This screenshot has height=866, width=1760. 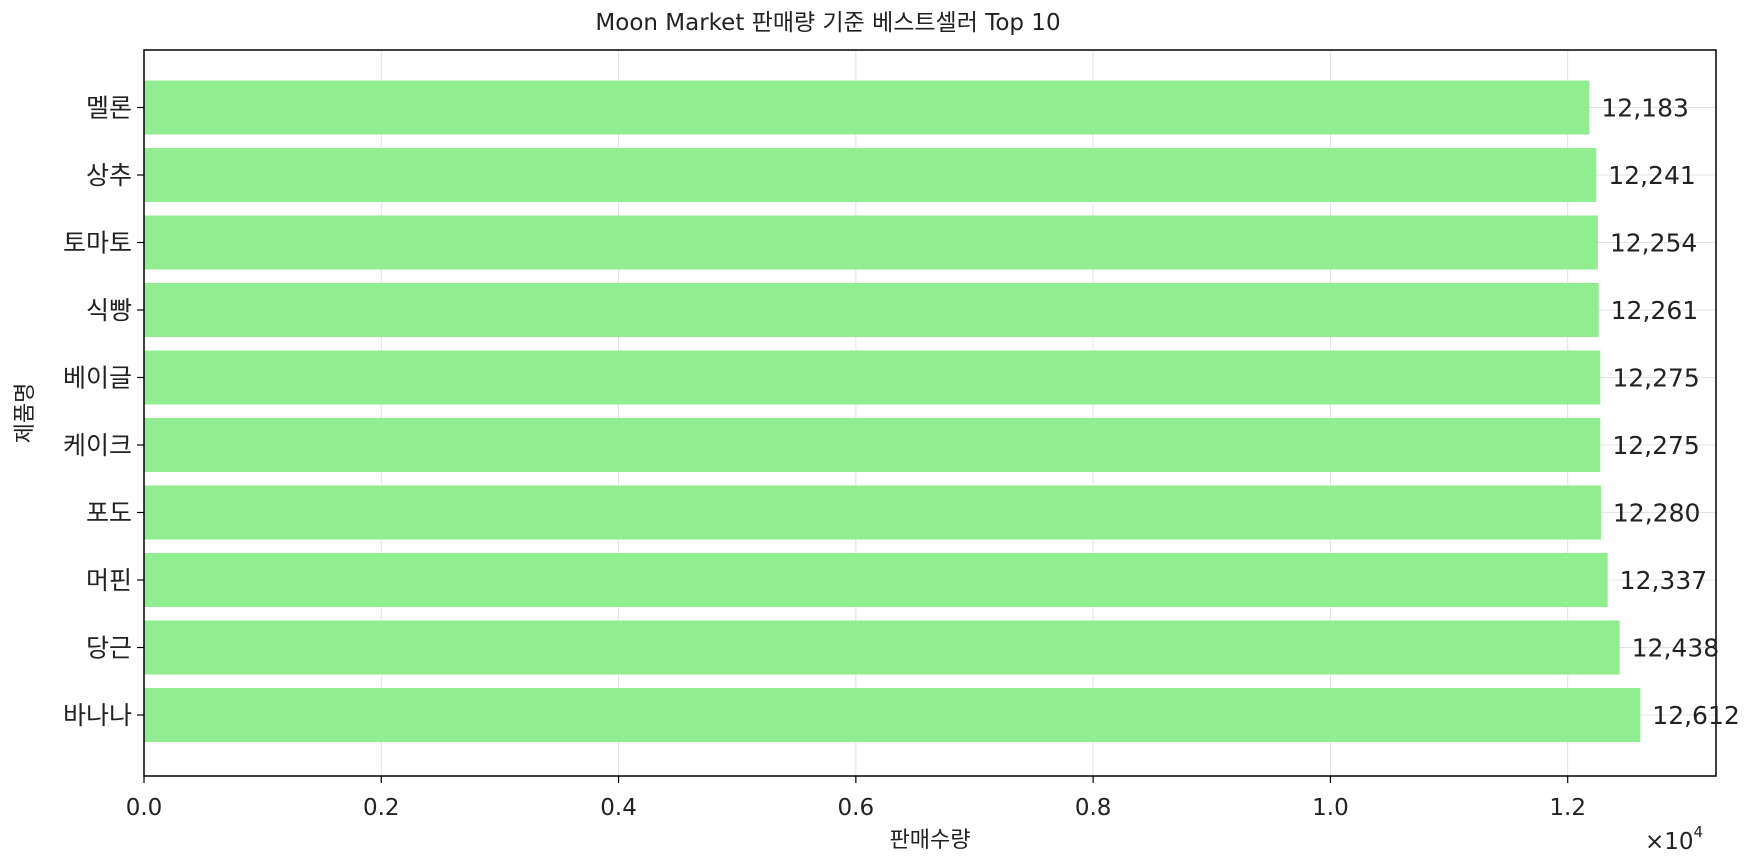 What do you see at coordinates (97, 715) in the screenshot?
I see `y-category-label: 바나나` at bounding box center [97, 715].